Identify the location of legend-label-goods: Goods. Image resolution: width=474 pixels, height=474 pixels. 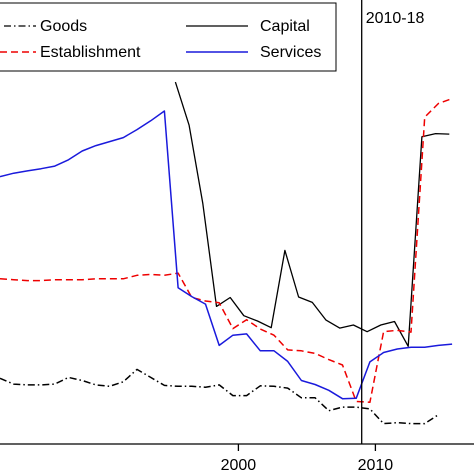
(63, 26).